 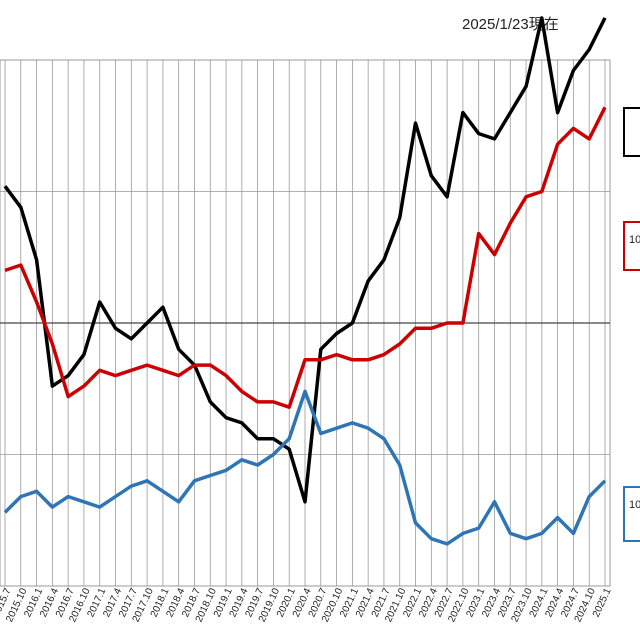 What do you see at coordinates (634, 505) in the screenshot?
I see `legend-label-blue: 10` at bounding box center [634, 505].